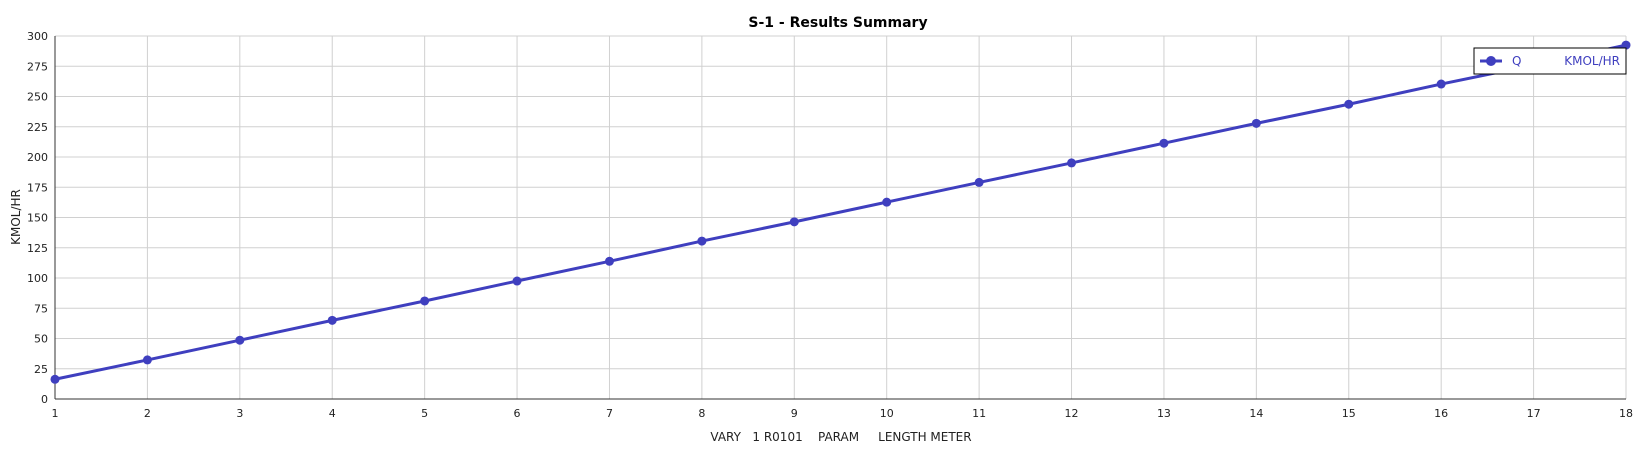  Describe the element at coordinates (1349, 413) in the screenshot. I see `x-tick-label: 15` at that location.